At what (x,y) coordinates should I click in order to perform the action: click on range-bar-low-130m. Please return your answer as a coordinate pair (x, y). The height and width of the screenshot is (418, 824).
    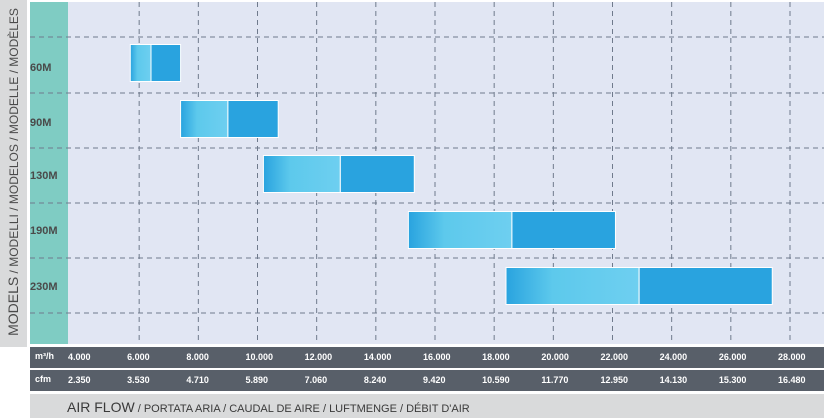
    Looking at the image, I should click on (301, 174).